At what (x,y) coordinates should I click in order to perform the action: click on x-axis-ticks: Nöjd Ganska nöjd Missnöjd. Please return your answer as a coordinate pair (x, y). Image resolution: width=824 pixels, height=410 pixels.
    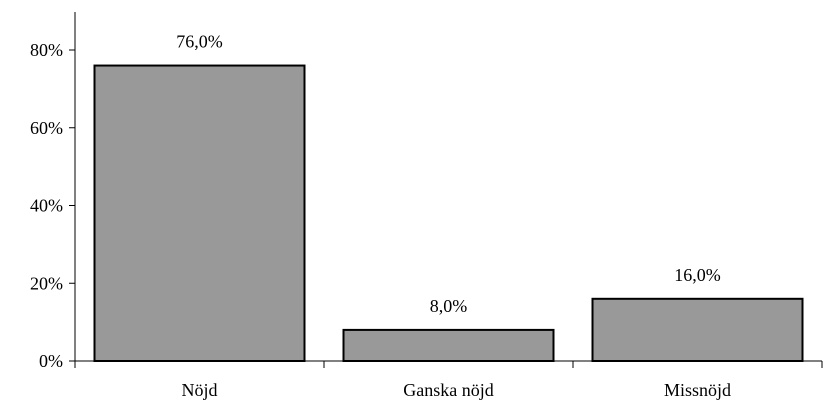
    Looking at the image, I should click on (448, 380).